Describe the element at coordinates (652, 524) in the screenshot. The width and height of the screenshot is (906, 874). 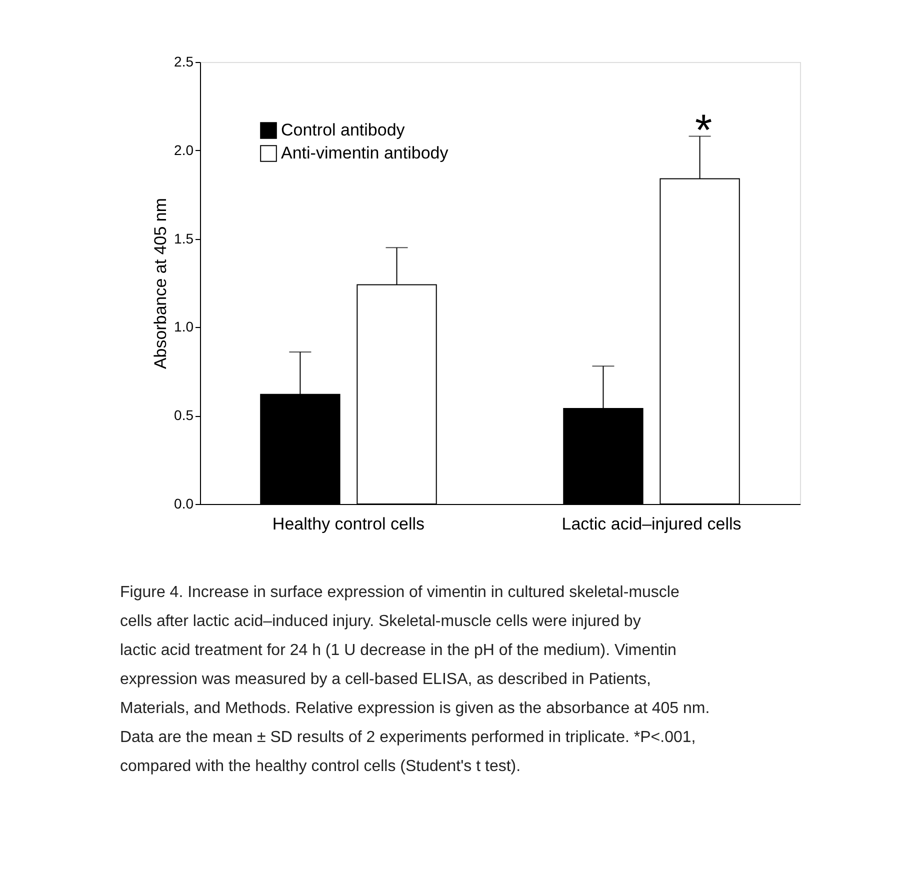
I see `x-tick-label: Lactic acid–injured cells` at that location.